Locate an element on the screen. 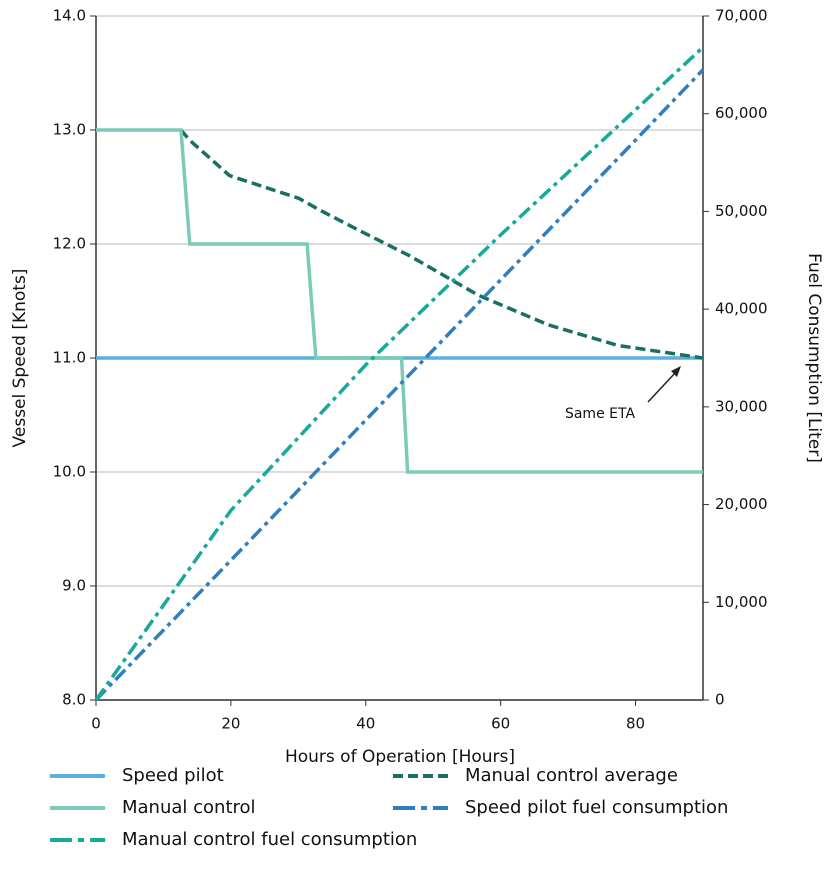 The width and height of the screenshot is (825, 886). x-tick-label: 0 is located at coordinates (96, 724).